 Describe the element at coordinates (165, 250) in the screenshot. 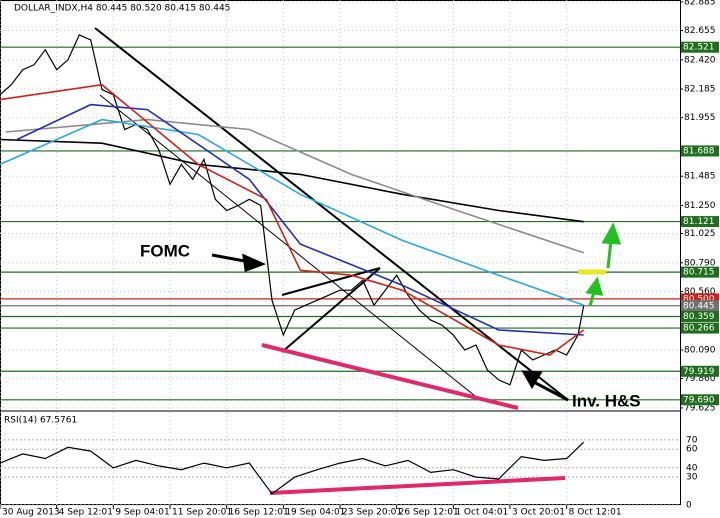

I see `annotation: FOMC` at that location.